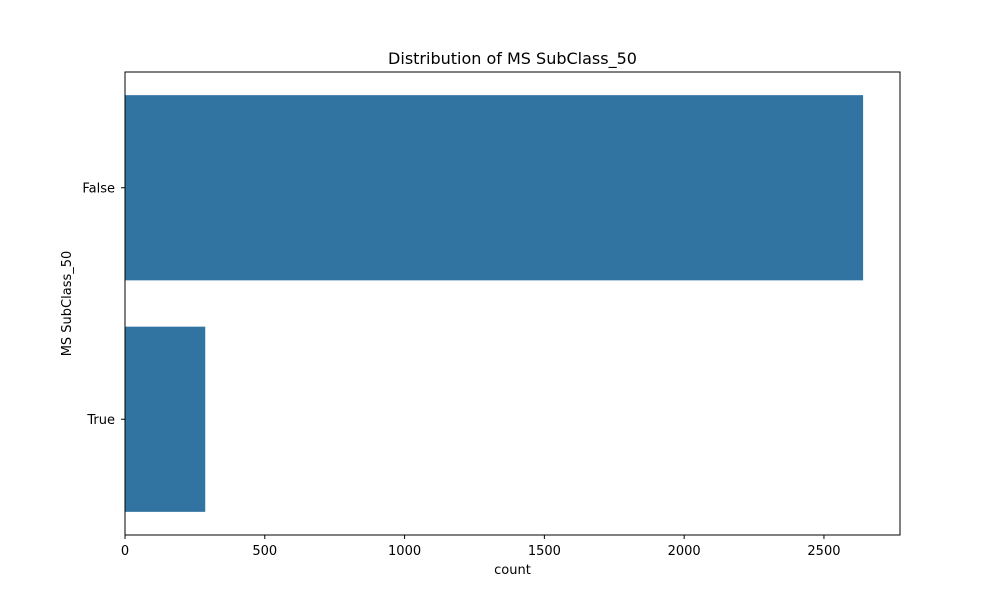 The width and height of the screenshot is (1000, 600). What do you see at coordinates (544, 551) in the screenshot?
I see `x-tick-label-1500: 1500` at bounding box center [544, 551].